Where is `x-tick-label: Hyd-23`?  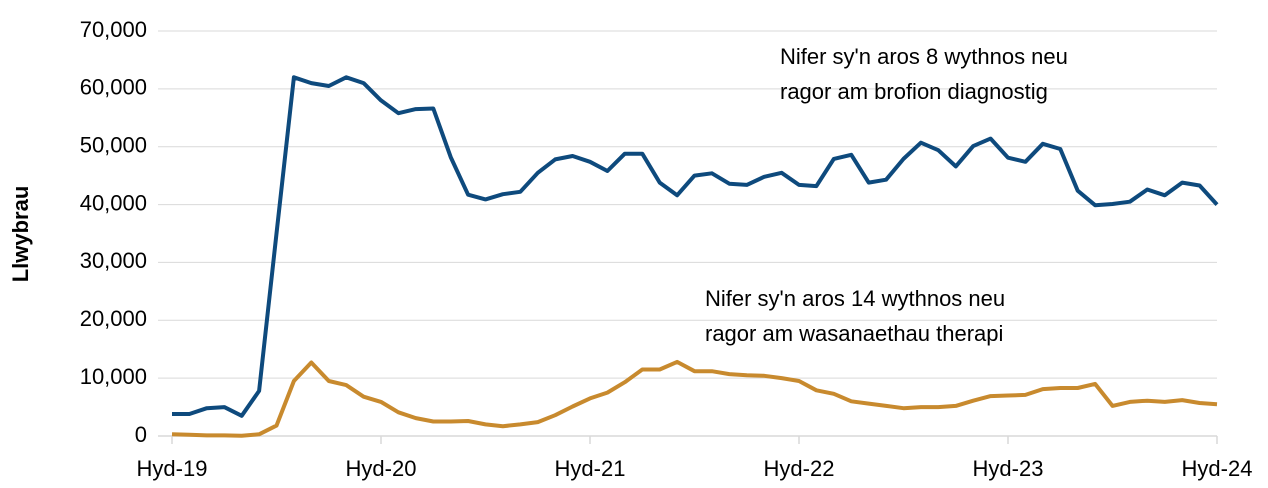
x-tick-label: Hyd-23 is located at coordinates (1008, 468).